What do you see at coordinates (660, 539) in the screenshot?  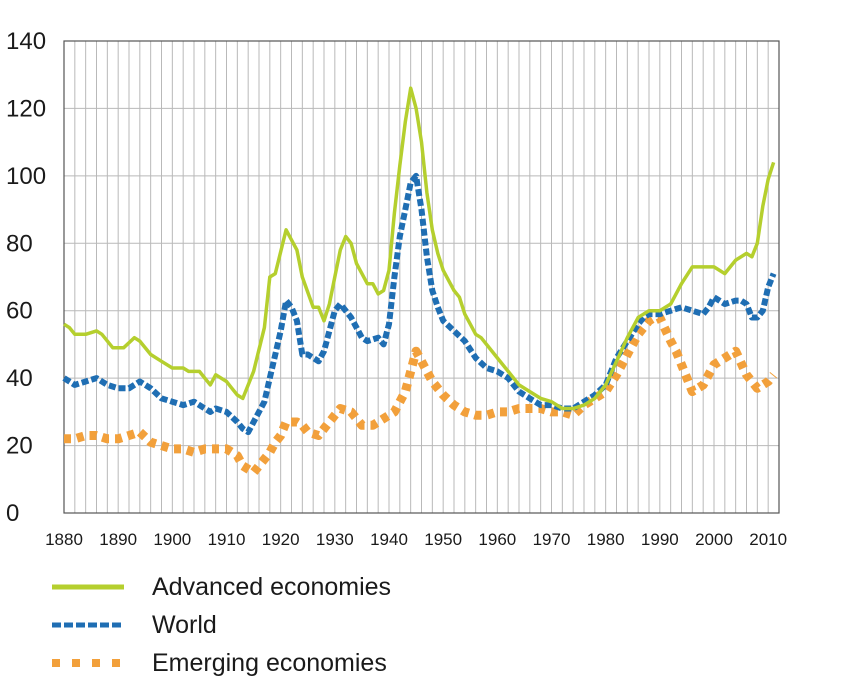 I see `x-tick-label: 1990` at bounding box center [660, 539].